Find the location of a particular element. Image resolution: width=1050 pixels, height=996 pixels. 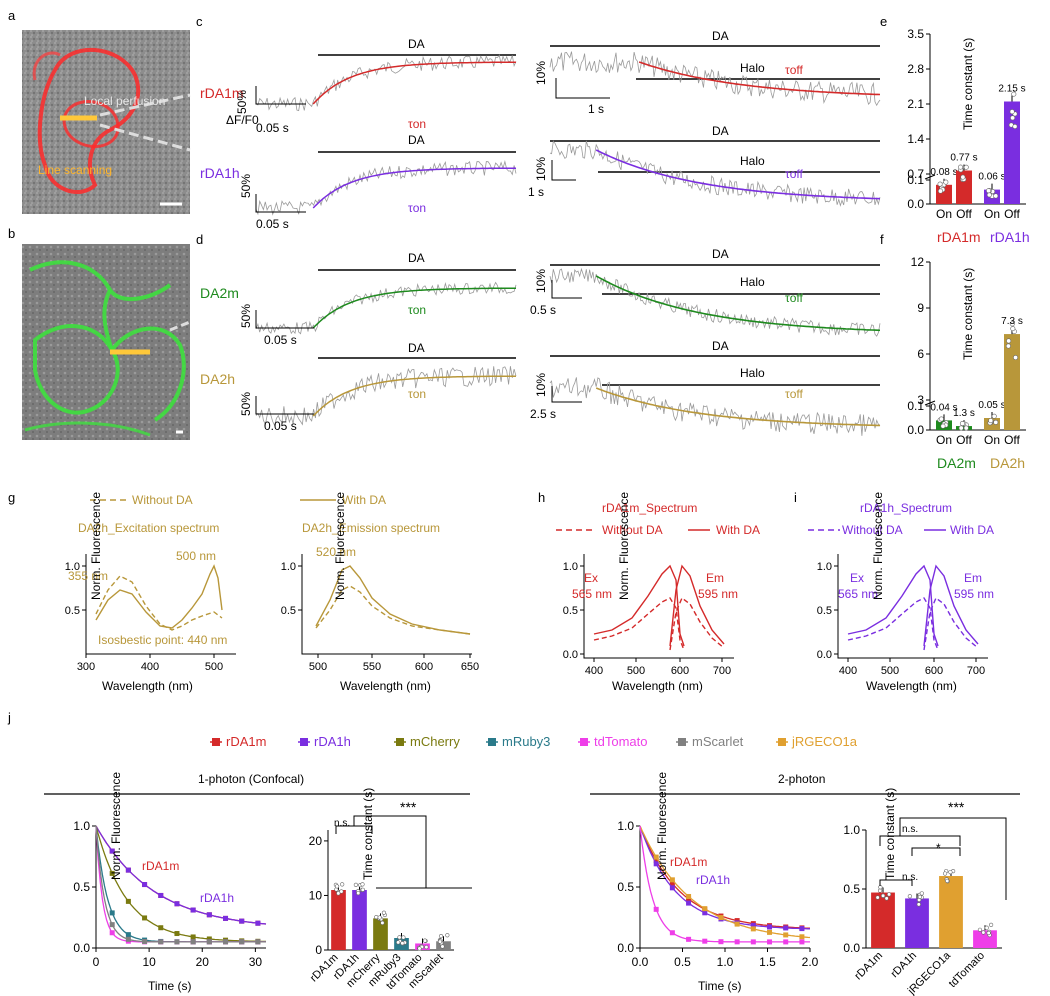

scale-x-d2-off: 2.5 s is located at coordinates (543, 414).